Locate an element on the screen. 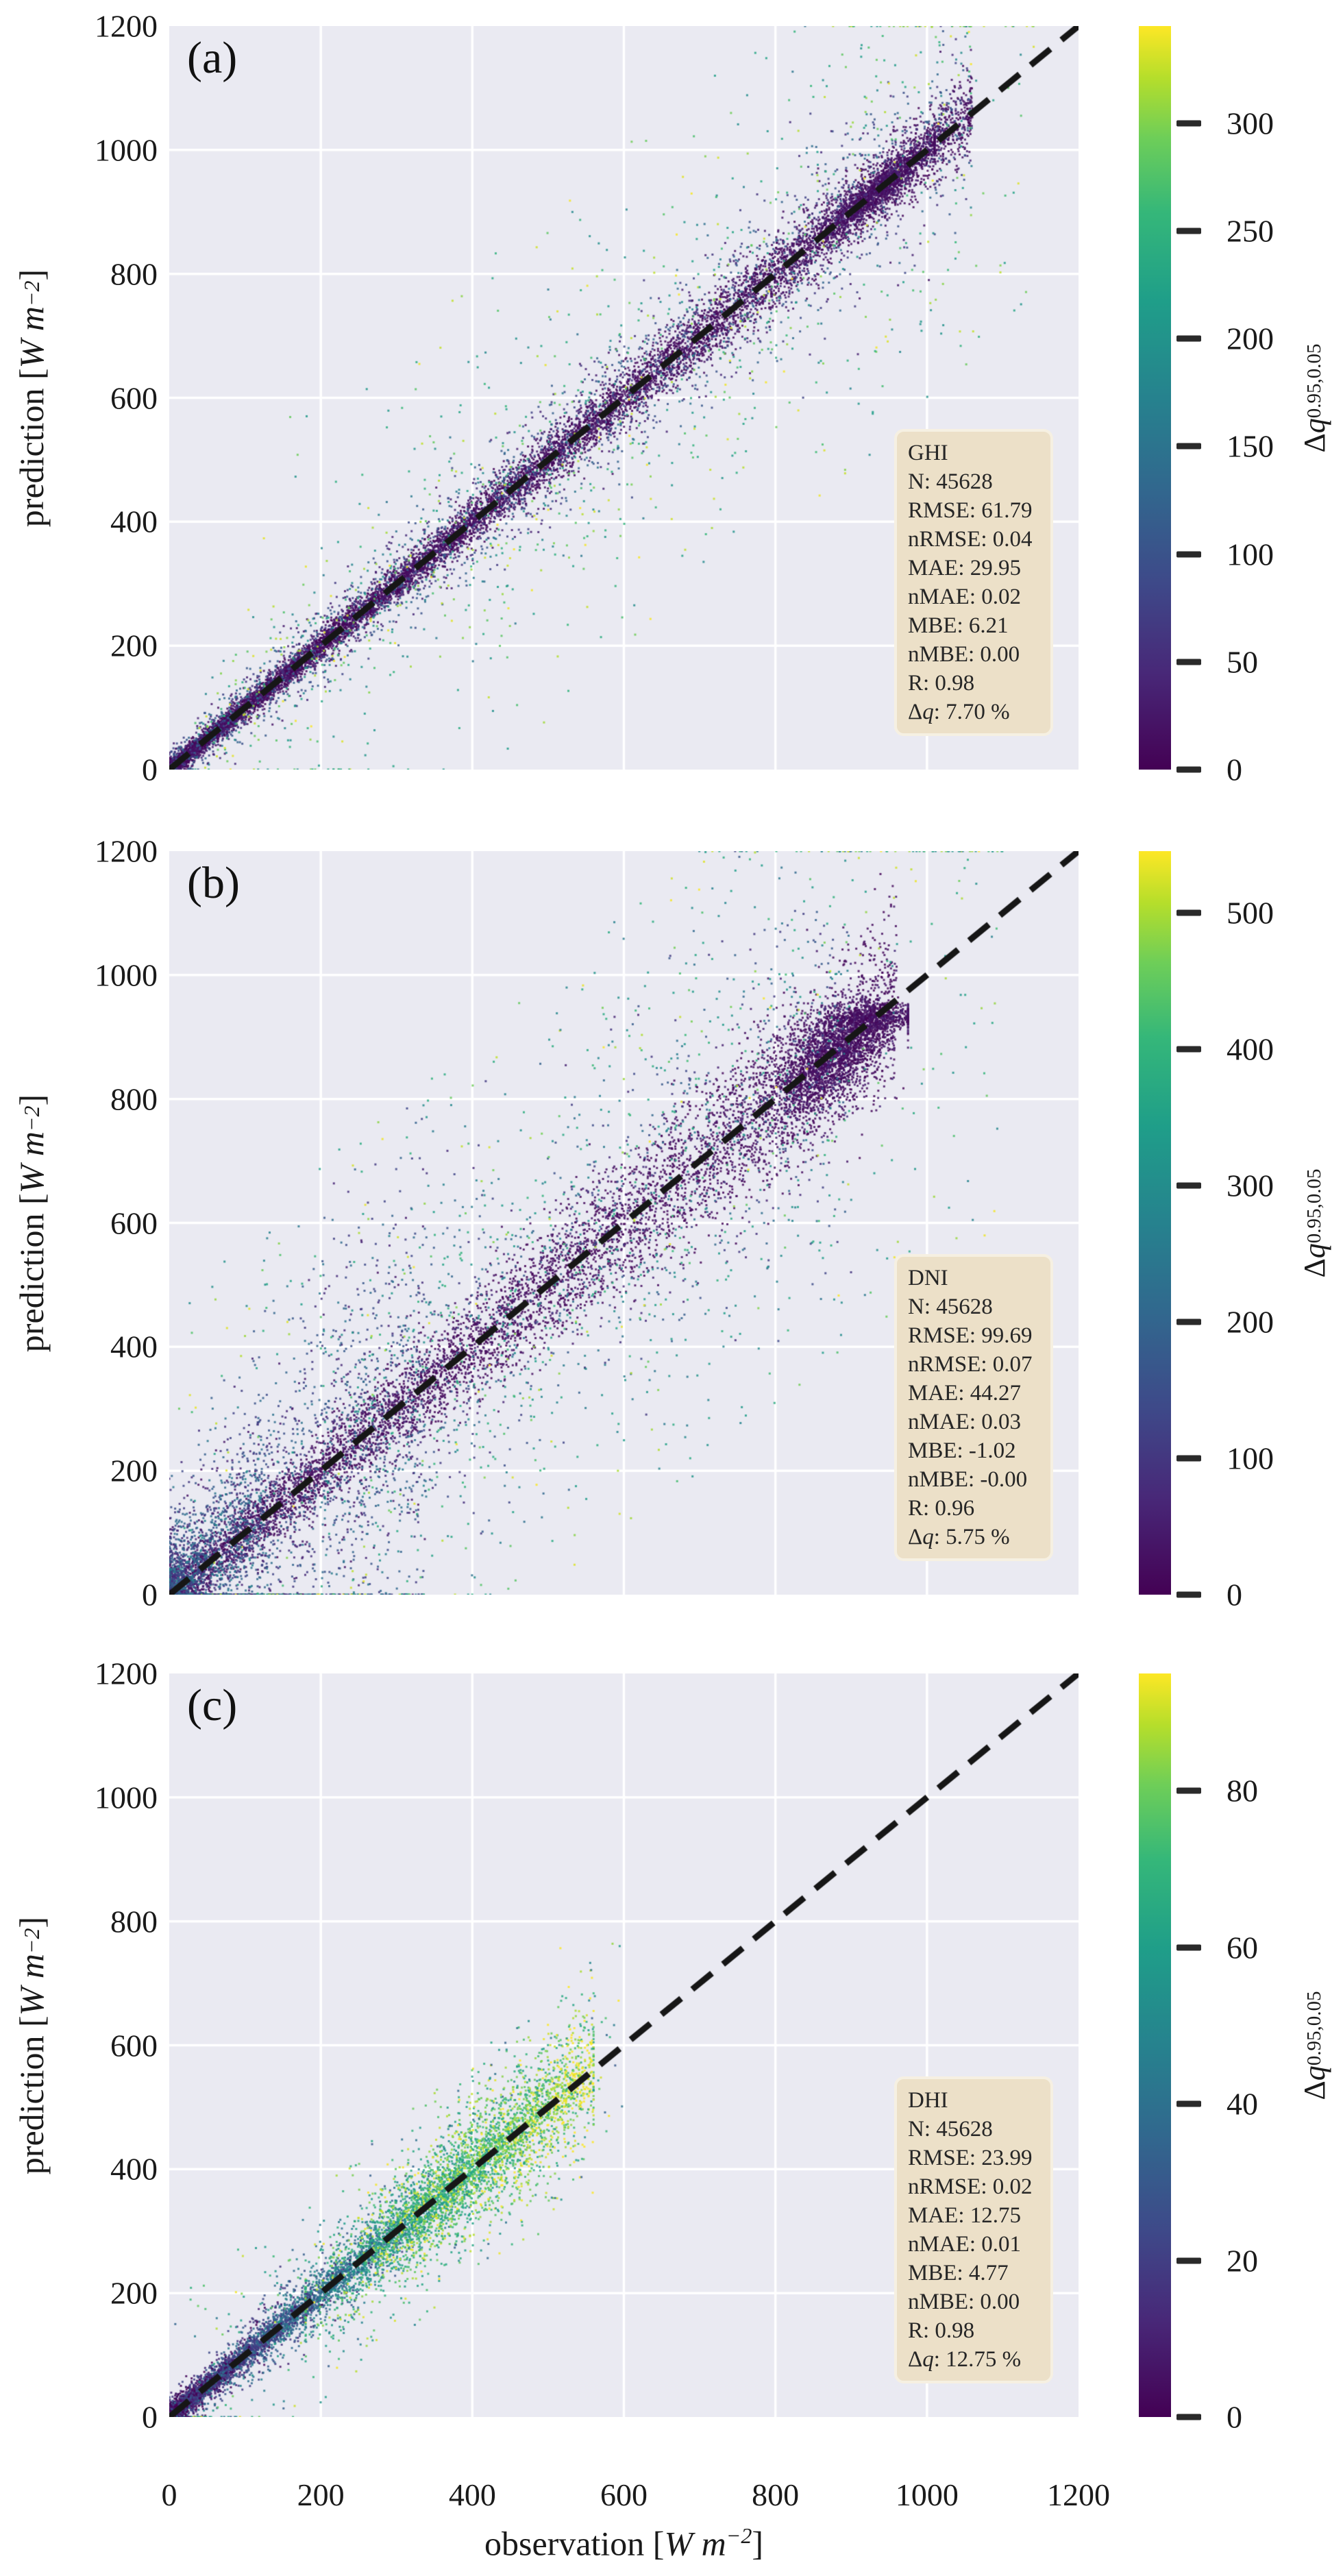 Image resolution: width=1343 pixels, height=2576 pixels. x-axis-title-text: observation [ is located at coordinates (574, 2544).